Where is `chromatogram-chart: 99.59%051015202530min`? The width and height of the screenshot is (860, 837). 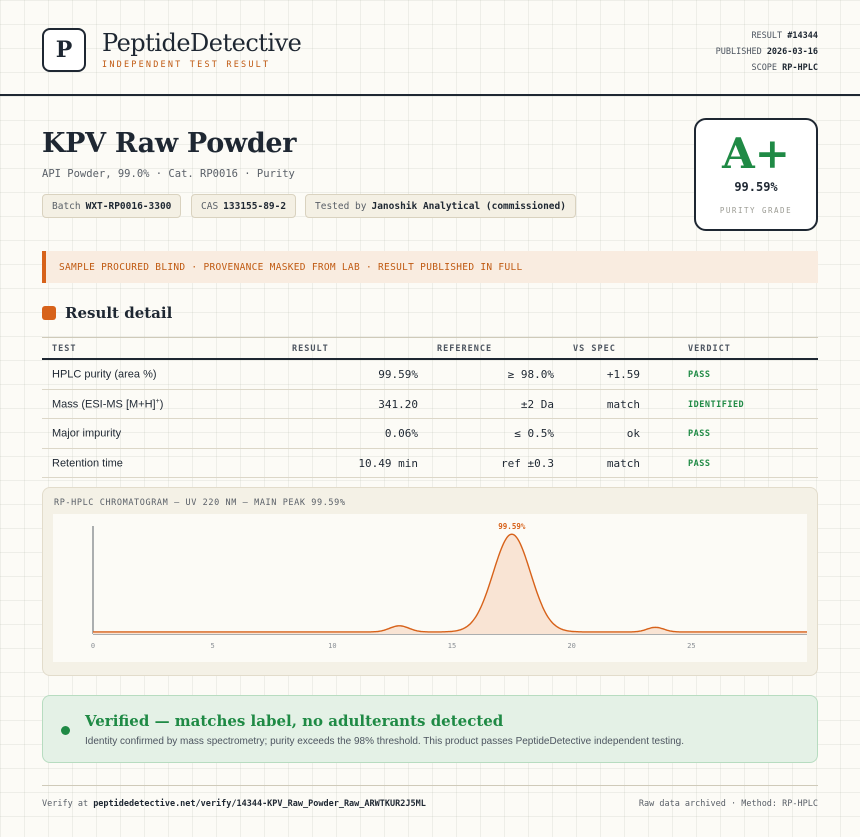
chromatogram-chart: 99.59%051015202530min is located at coordinates (458, 586).